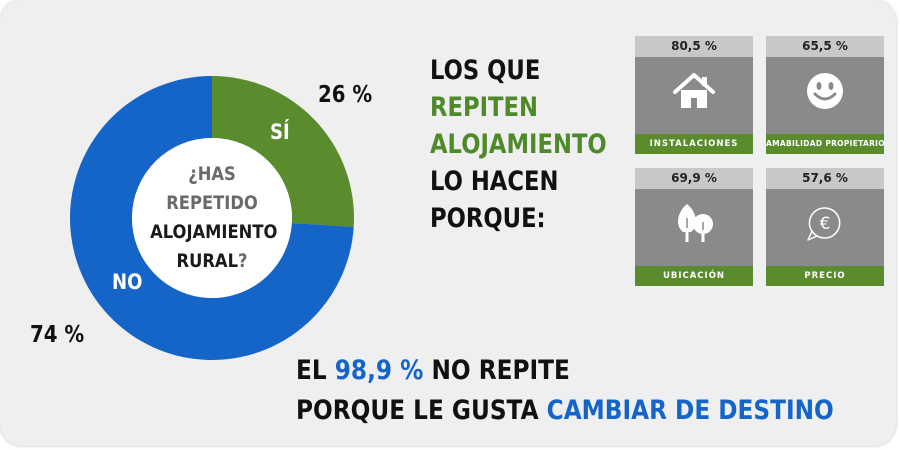 This screenshot has width=900, height=450. What do you see at coordinates (207, 261) in the screenshot?
I see `question-word-rural: RURAL` at bounding box center [207, 261].